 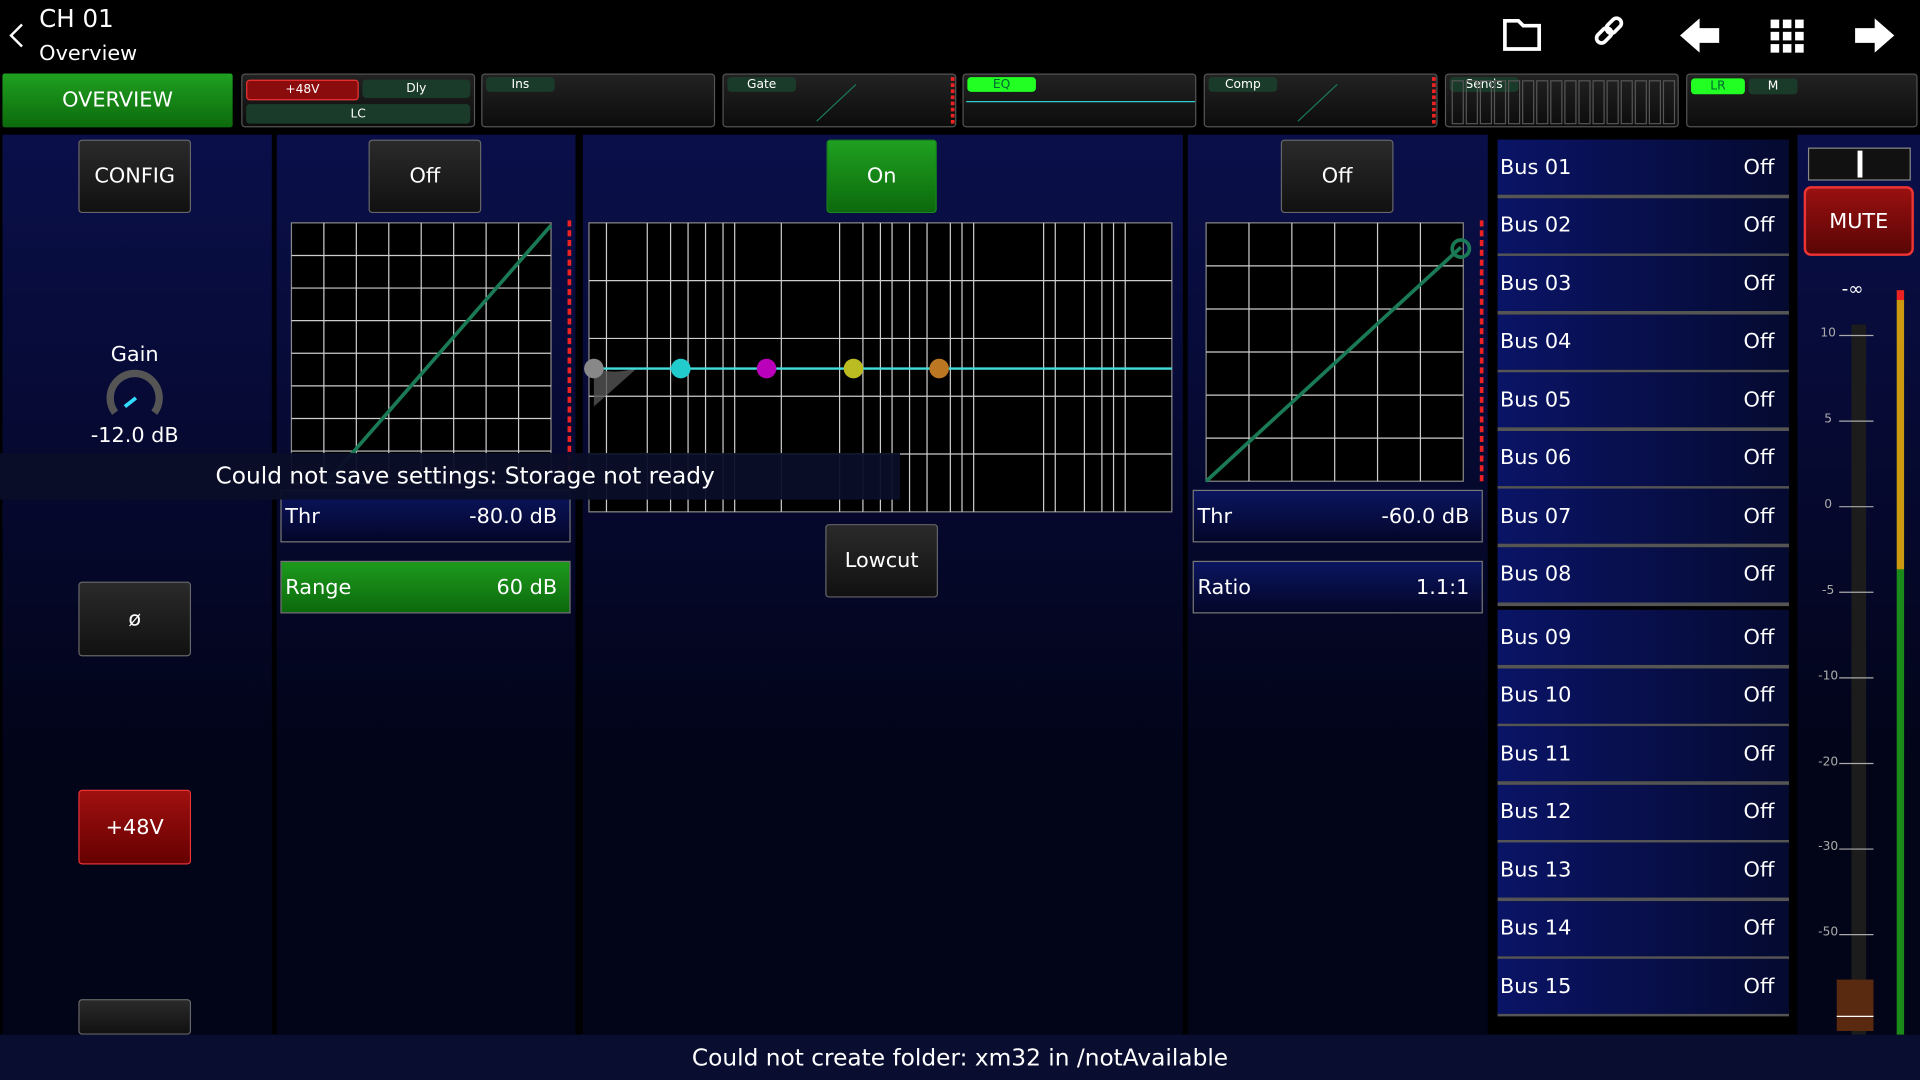 I want to click on tab-graphic, so click(x=885, y=102).